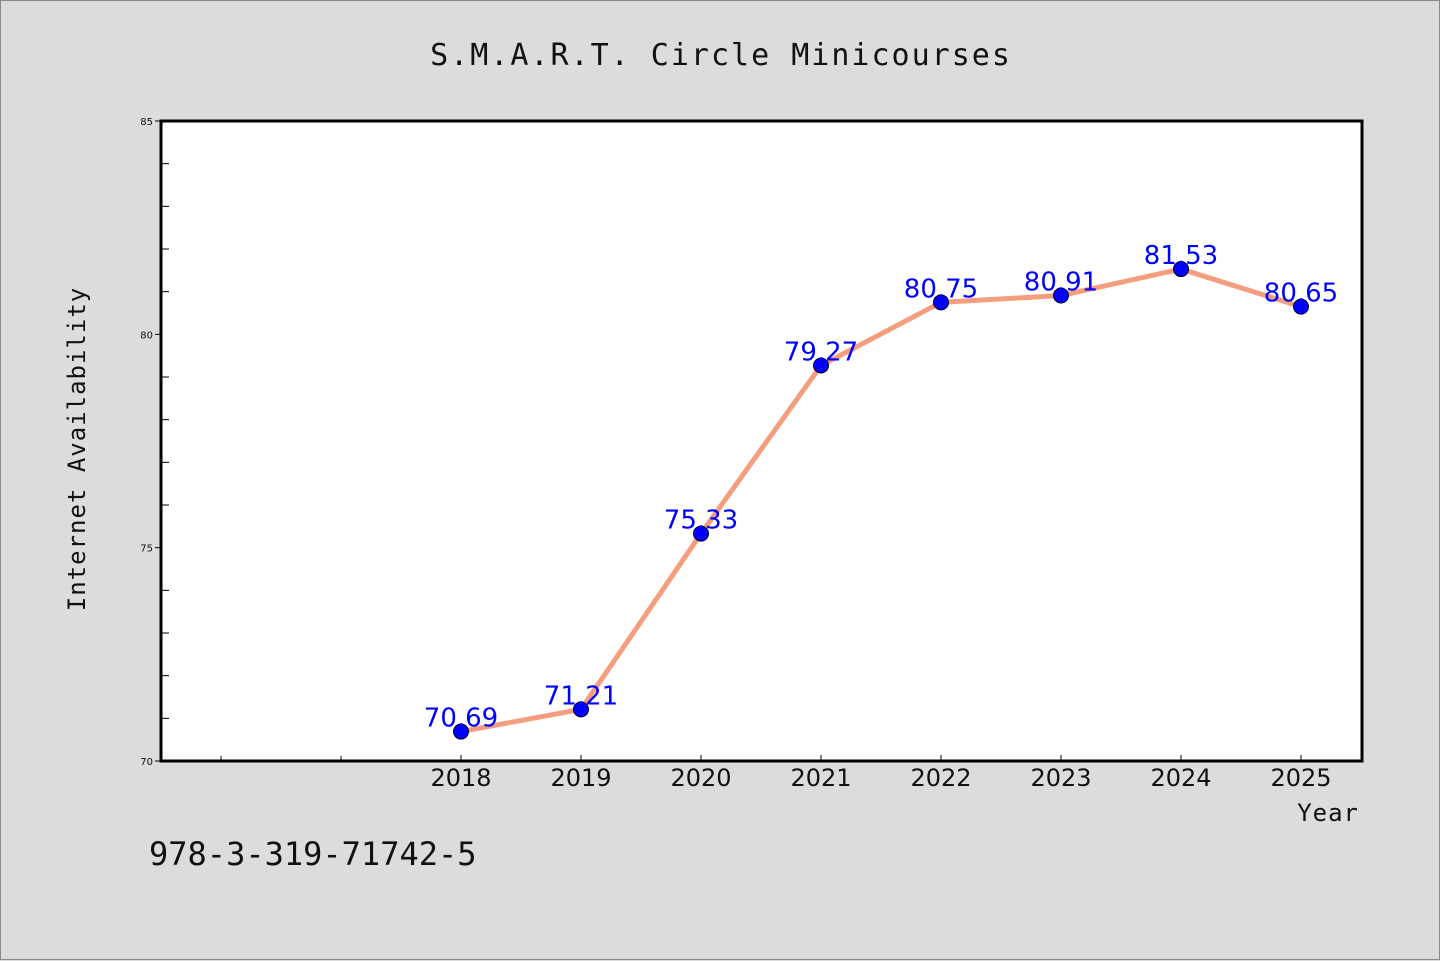  I want to click on data-label: 75.33, so click(701, 521).